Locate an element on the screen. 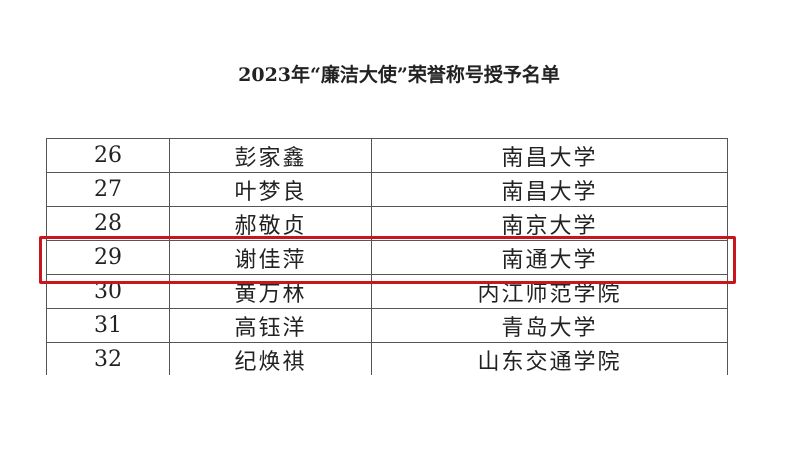 This screenshot has height=453, width=798. number-cell: 26 is located at coordinates (107, 155).